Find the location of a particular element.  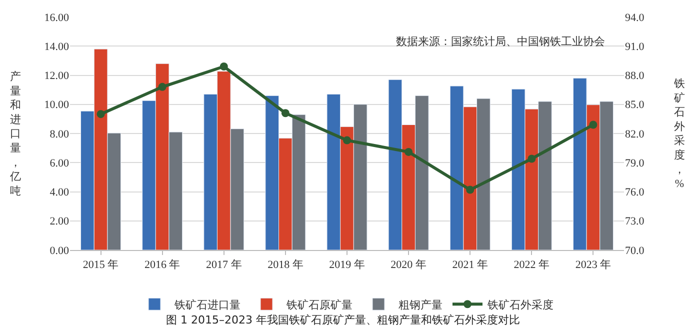

y2-tick-label: 79.0 is located at coordinates (635, 163).